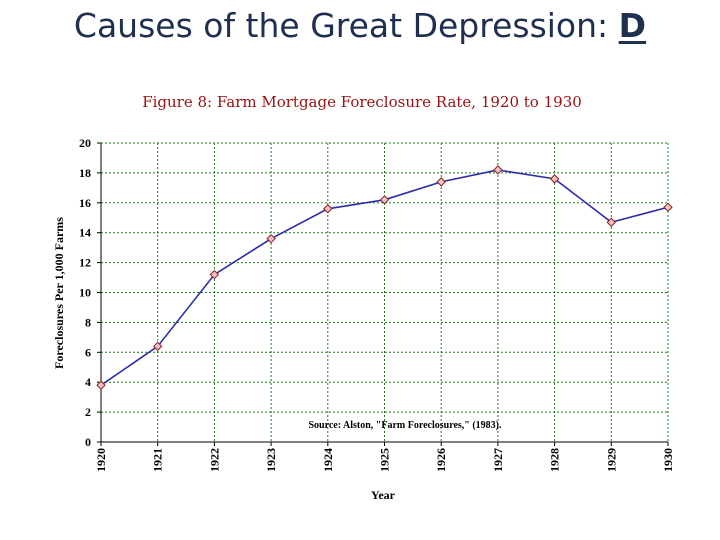  What do you see at coordinates (88, 322) in the screenshot?
I see `y-tick-label: 8` at bounding box center [88, 322].